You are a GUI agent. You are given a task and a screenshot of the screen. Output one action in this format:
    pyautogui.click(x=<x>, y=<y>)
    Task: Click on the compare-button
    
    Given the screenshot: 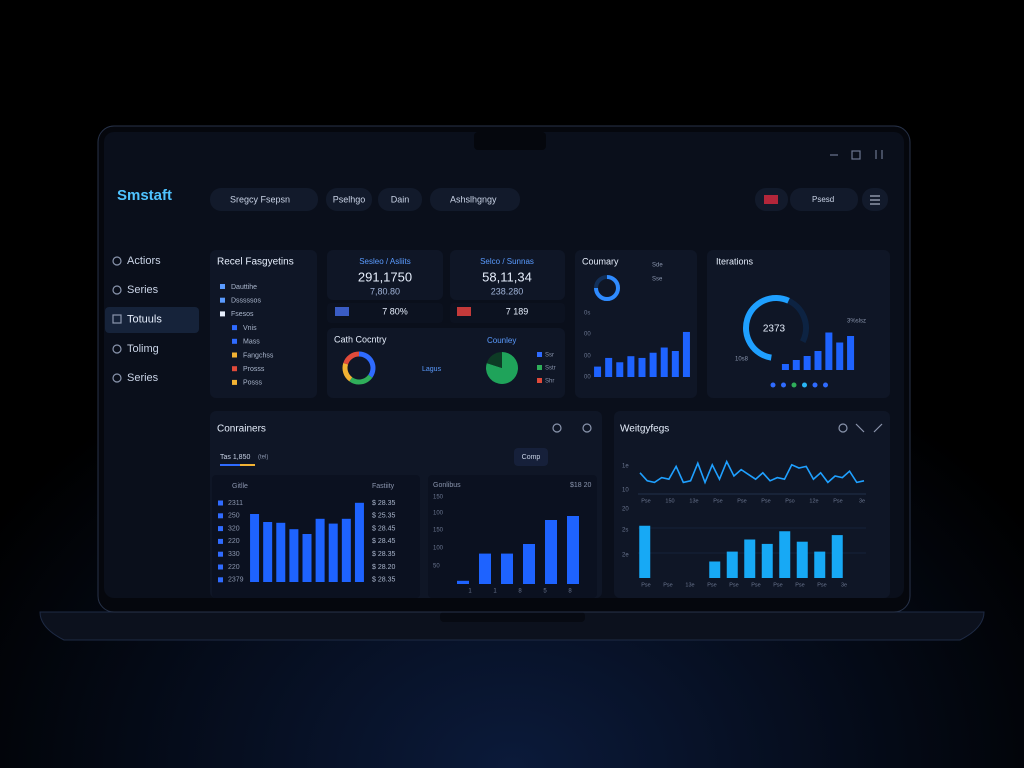 What is the action you would take?
    pyautogui.click(x=531, y=457)
    